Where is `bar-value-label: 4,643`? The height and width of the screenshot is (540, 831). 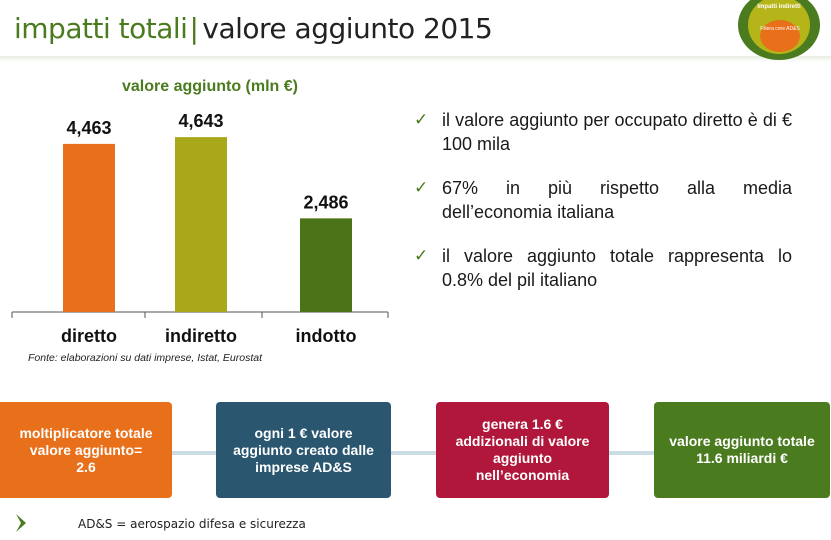 bar-value-label: 4,643 is located at coordinates (200, 121).